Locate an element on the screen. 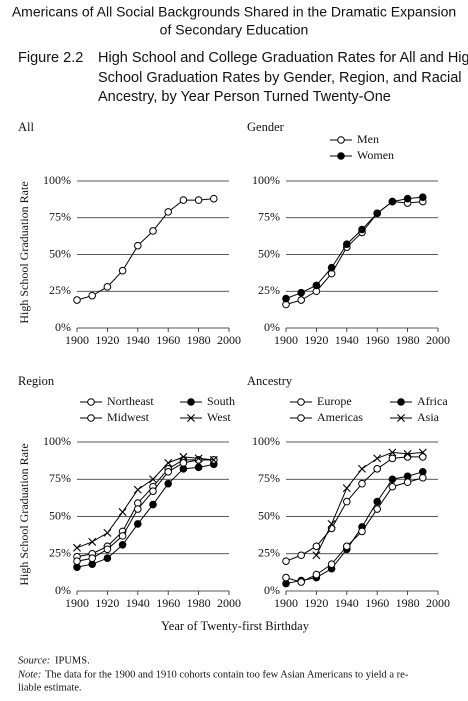 Image resolution: width=468 pixels, height=701 pixels. legend-label: Men is located at coordinates (368, 139).